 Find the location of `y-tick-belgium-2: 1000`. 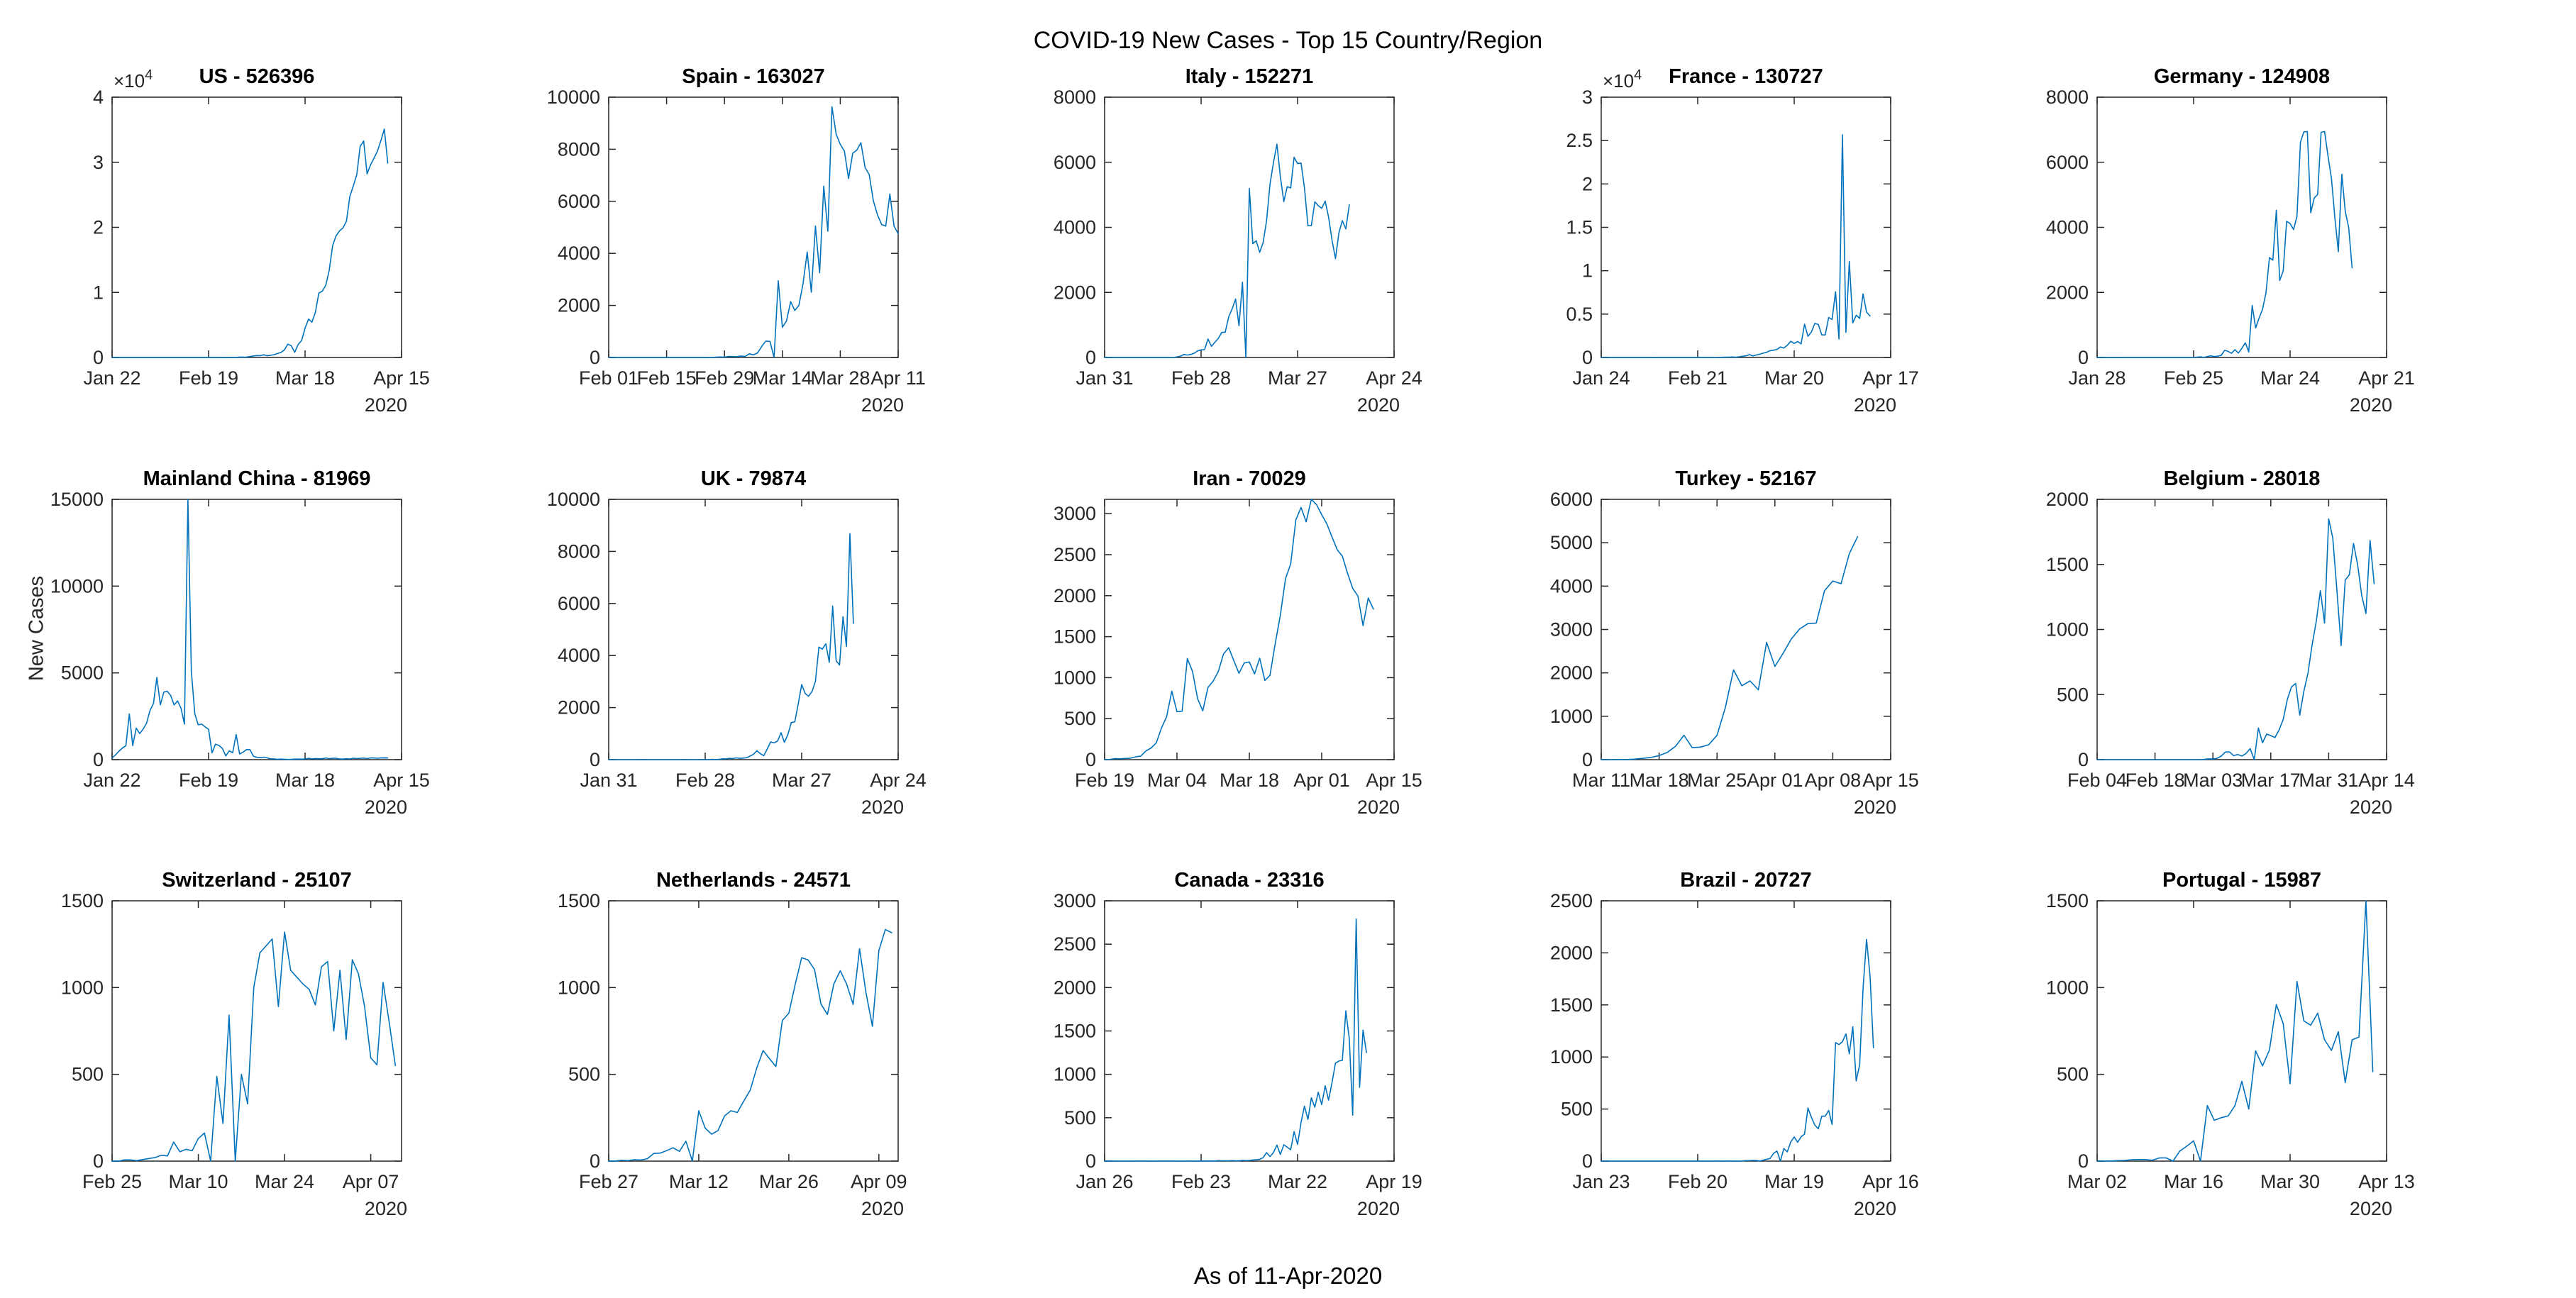

y-tick-belgium-2: 1000 is located at coordinates (2067, 629).